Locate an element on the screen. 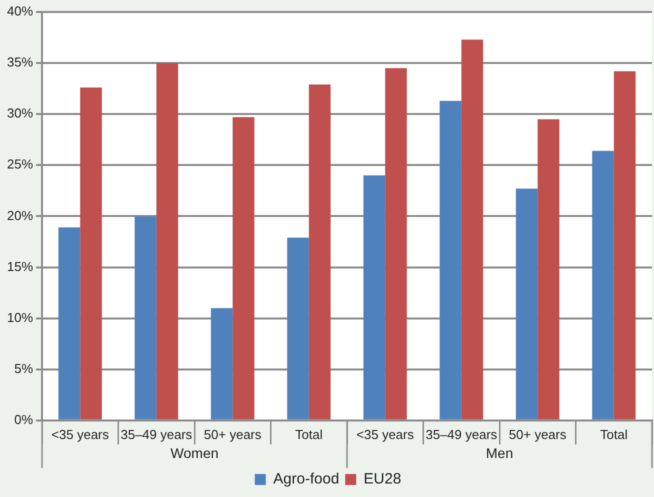 The image size is (654, 497). y-tick-label: 10% is located at coordinates (20, 317).